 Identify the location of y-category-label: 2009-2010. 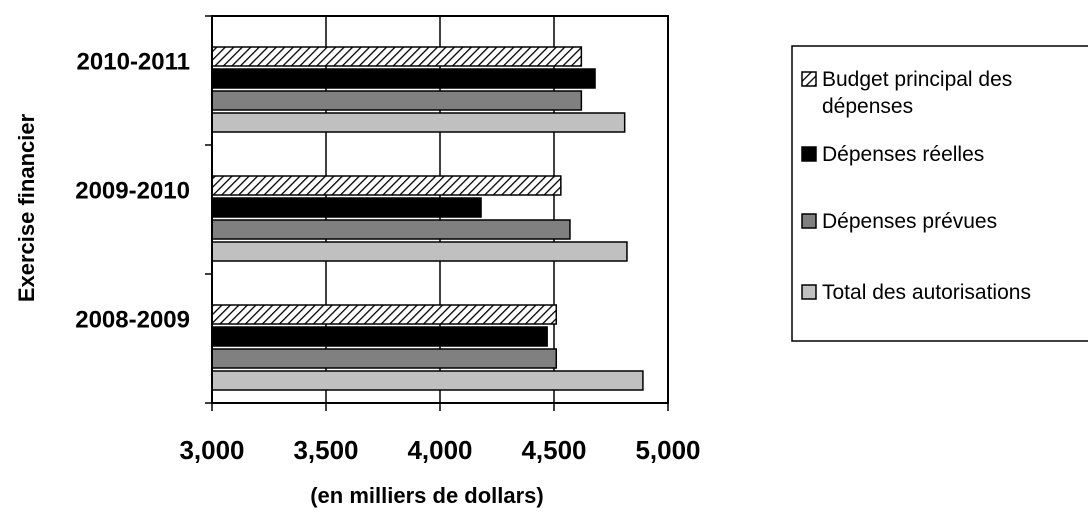
(132, 191).